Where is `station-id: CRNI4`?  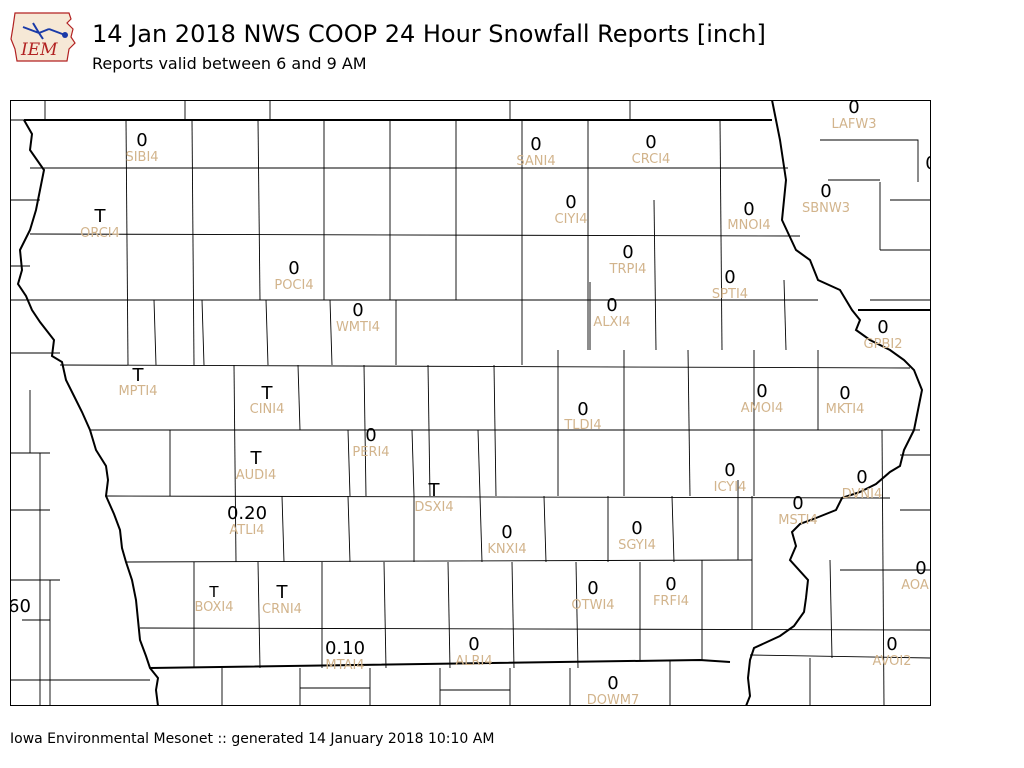
station-id: CRNI4 is located at coordinates (282, 609).